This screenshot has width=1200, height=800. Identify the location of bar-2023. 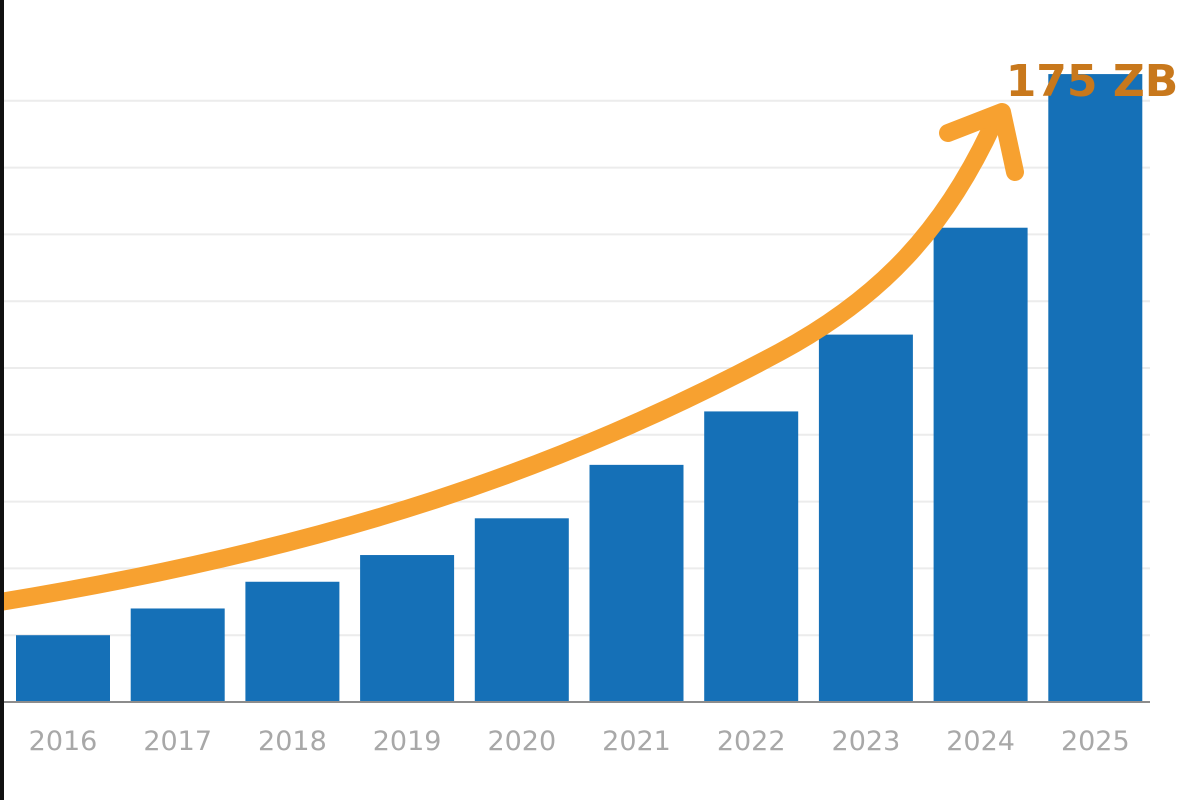
(865, 518).